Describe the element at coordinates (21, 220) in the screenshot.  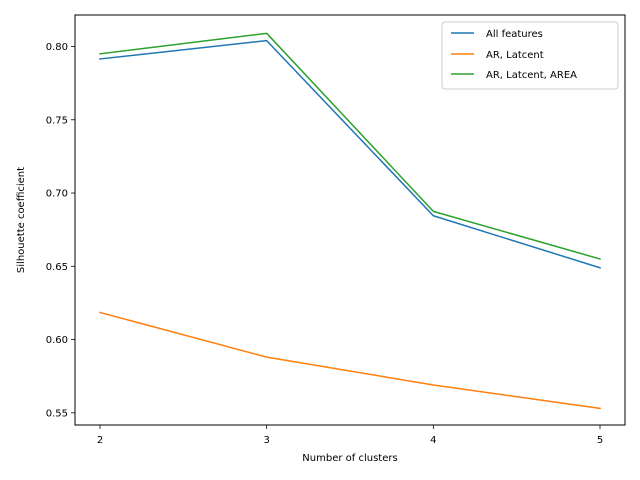
I see `y-axis-label: Silhouette coefficient` at that location.